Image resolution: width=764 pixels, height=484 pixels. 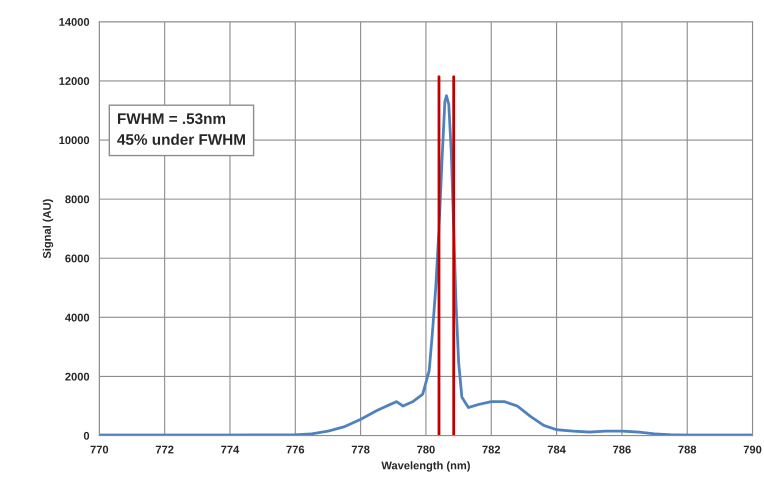 What do you see at coordinates (77, 376) in the screenshot?
I see `y-tick-label: 2000` at bounding box center [77, 376].